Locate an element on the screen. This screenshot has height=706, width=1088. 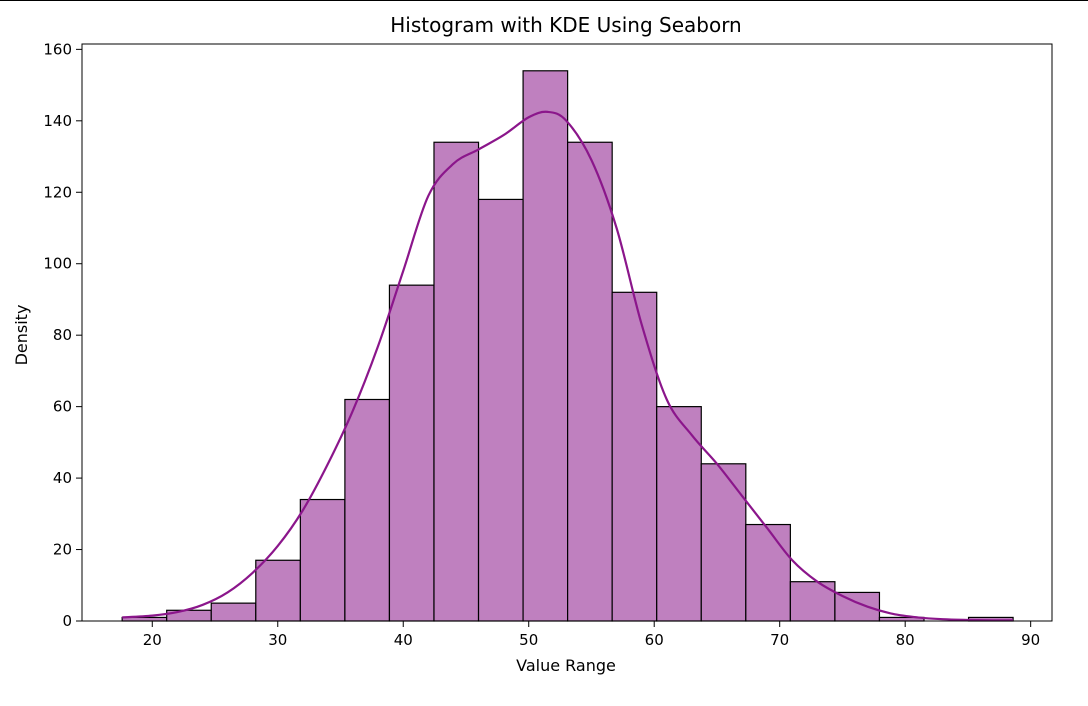
x-tick-label: 40 is located at coordinates (403, 640).